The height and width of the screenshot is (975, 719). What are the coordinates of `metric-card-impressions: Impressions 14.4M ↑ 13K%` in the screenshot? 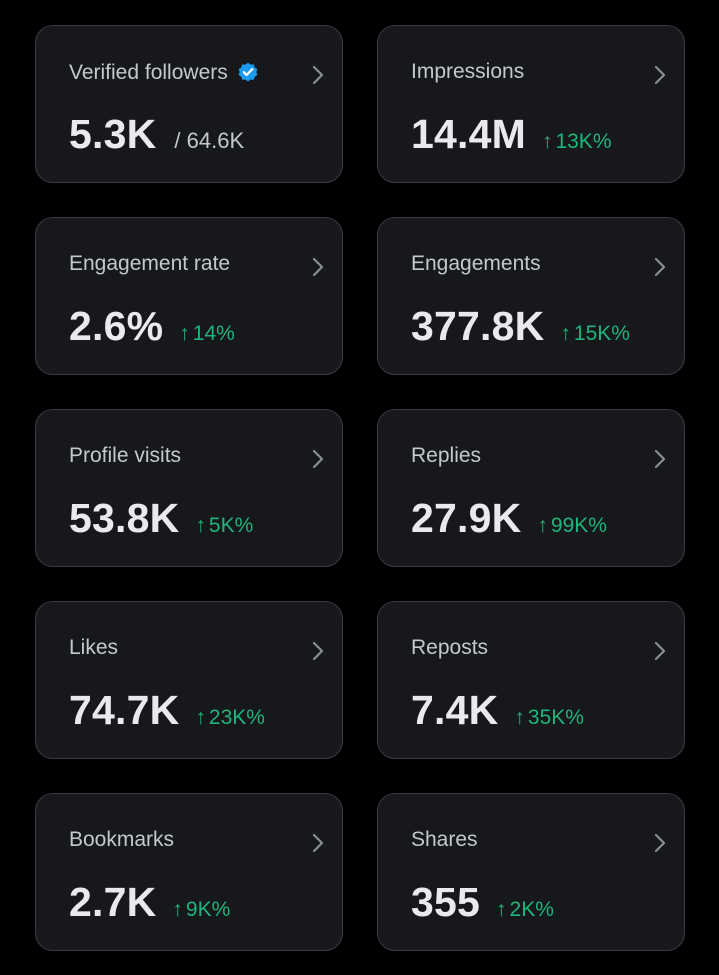 It's located at (531, 104).